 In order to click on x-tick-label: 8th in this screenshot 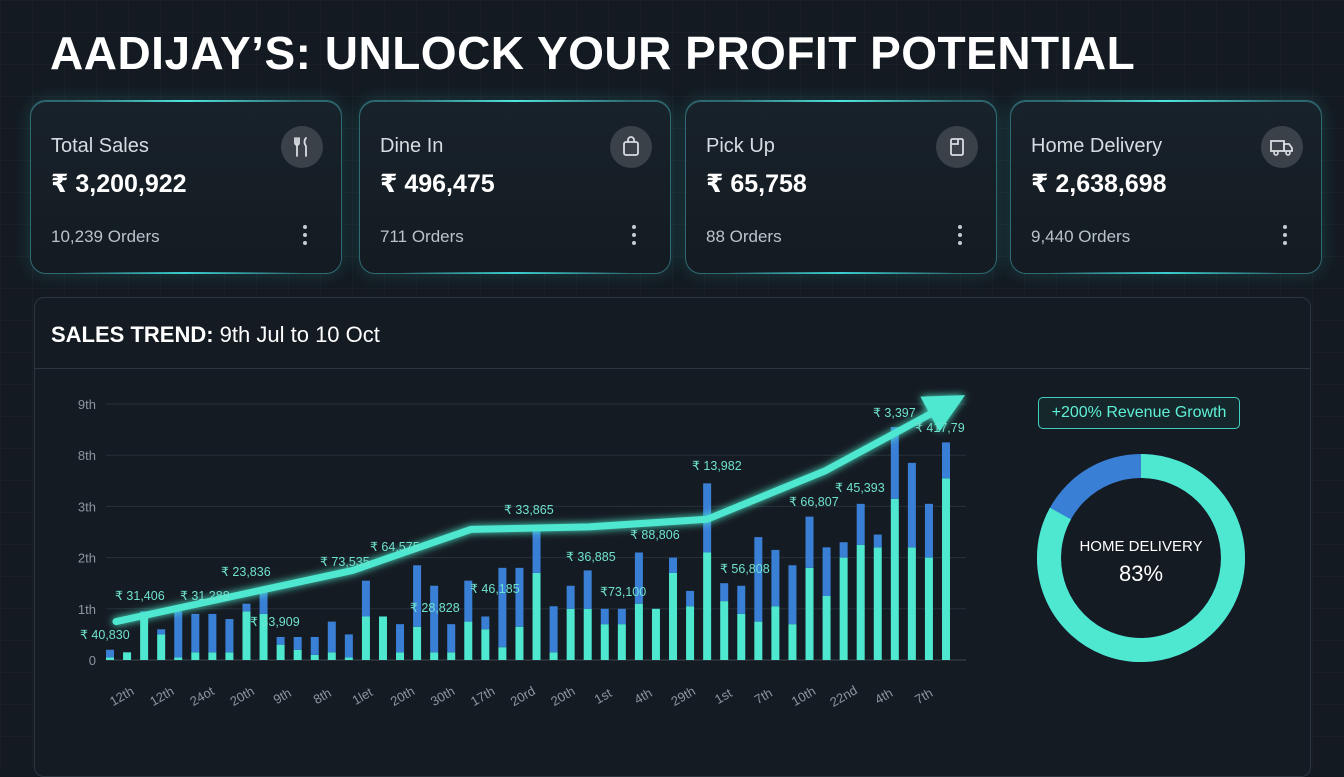, I will do `click(322, 696)`.